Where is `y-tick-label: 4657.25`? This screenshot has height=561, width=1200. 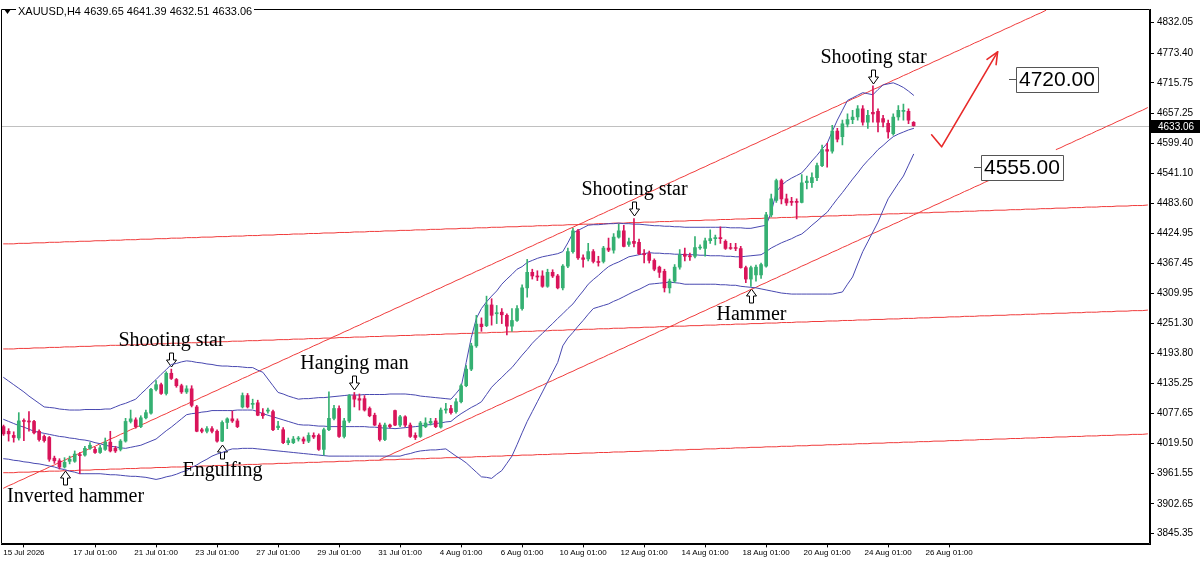 y-tick-label: 4657.25 is located at coordinates (1175, 112).